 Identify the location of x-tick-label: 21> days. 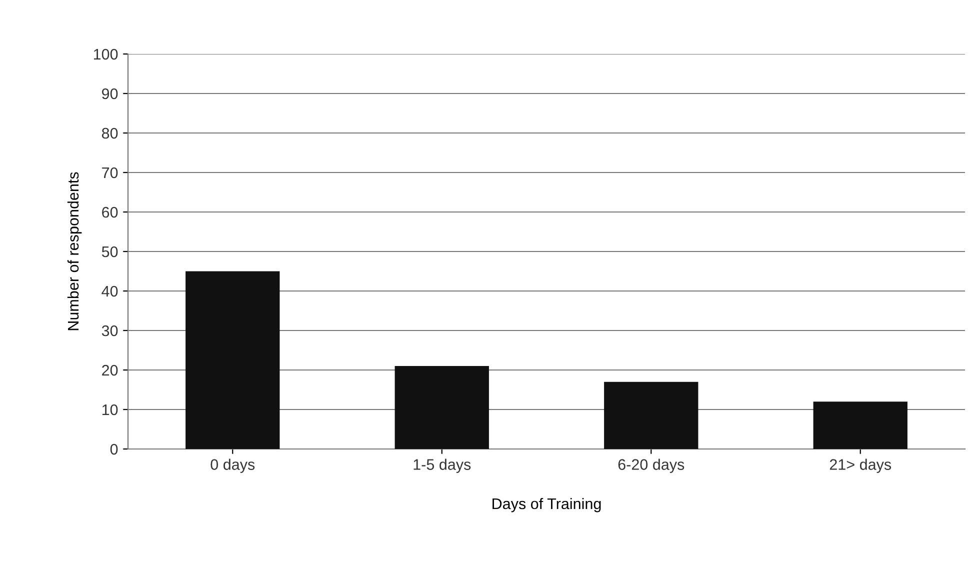
(861, 465).